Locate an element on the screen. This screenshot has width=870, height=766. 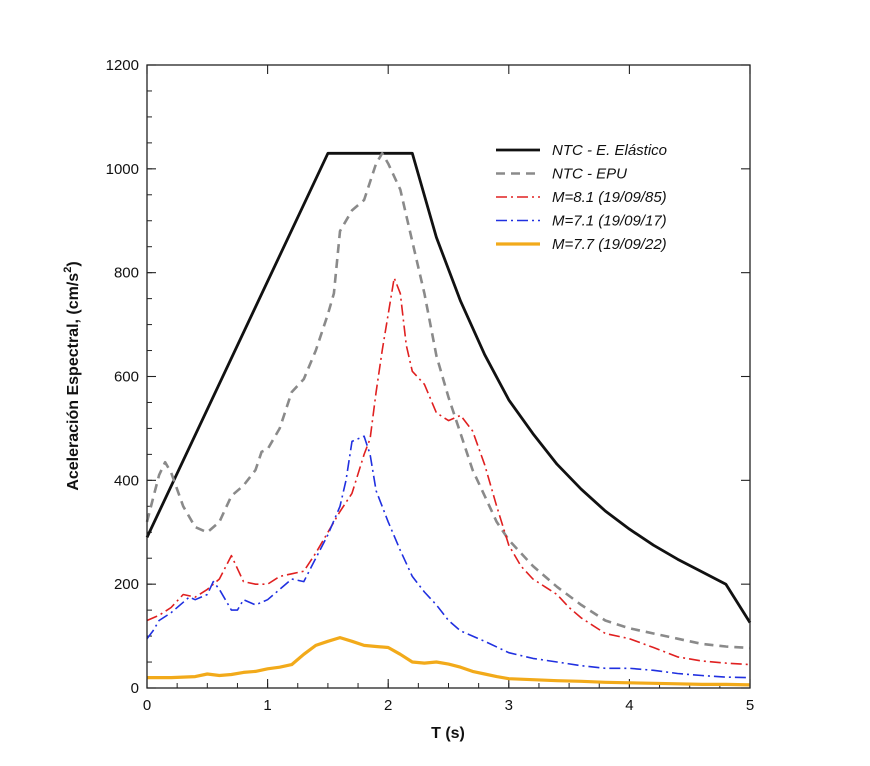
y-tick-label: 600 is located at coordinates (126, 377).